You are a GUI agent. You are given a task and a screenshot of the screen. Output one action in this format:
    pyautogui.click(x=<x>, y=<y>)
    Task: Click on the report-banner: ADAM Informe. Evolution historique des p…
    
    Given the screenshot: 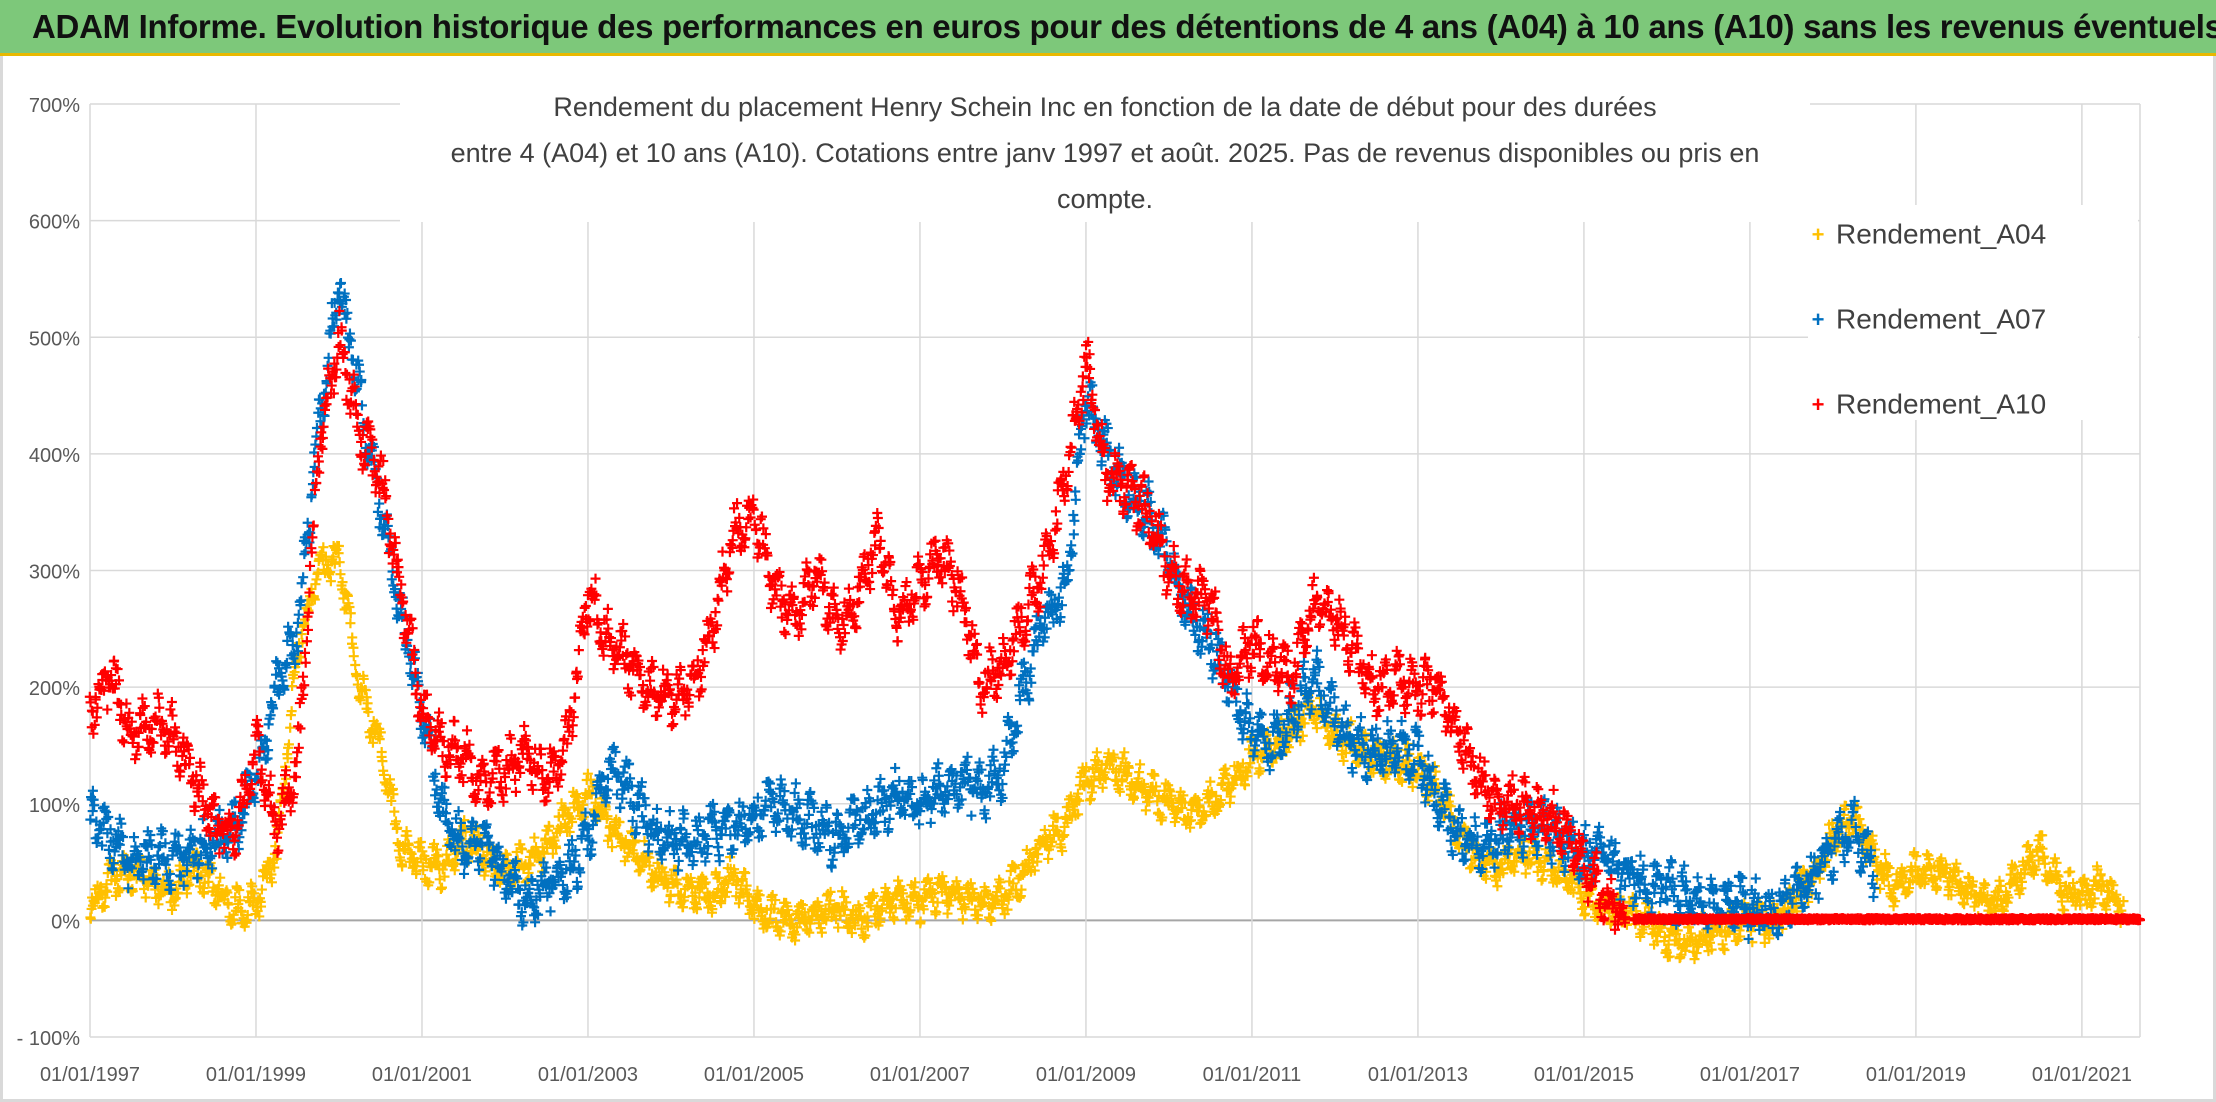 What is the action you would take?
    pyautogui.click(x=1108, y=28)
    